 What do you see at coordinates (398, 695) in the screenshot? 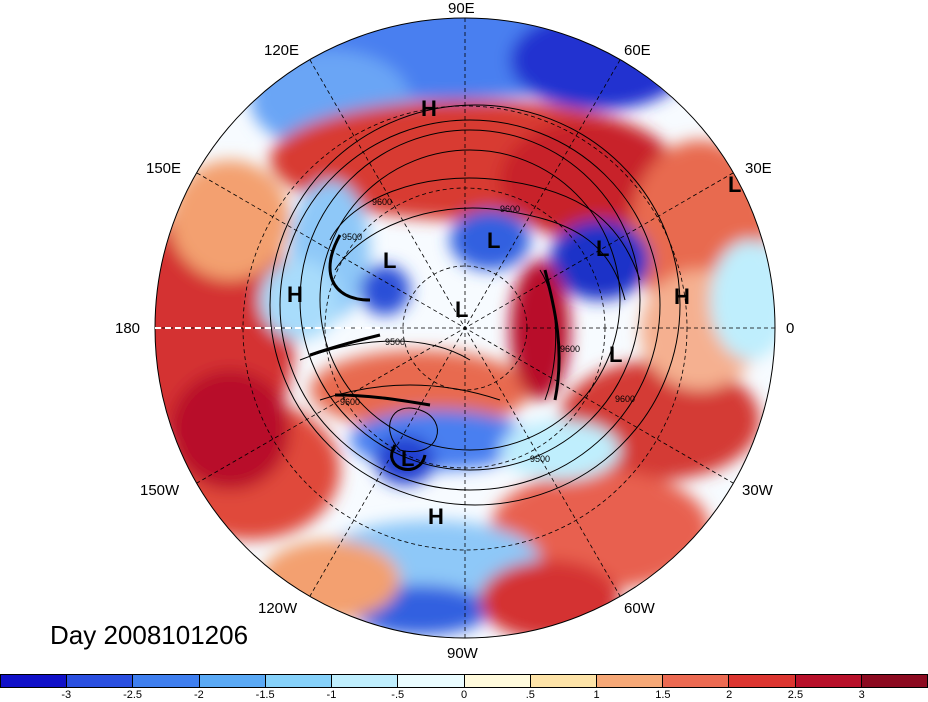
I see `colorbar-tick-label: -.5` at bounding box center [398, 695].